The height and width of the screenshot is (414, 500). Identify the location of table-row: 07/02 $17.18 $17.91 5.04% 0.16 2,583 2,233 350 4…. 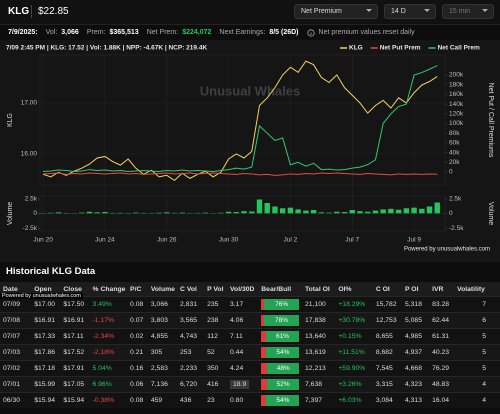
(250, 368).